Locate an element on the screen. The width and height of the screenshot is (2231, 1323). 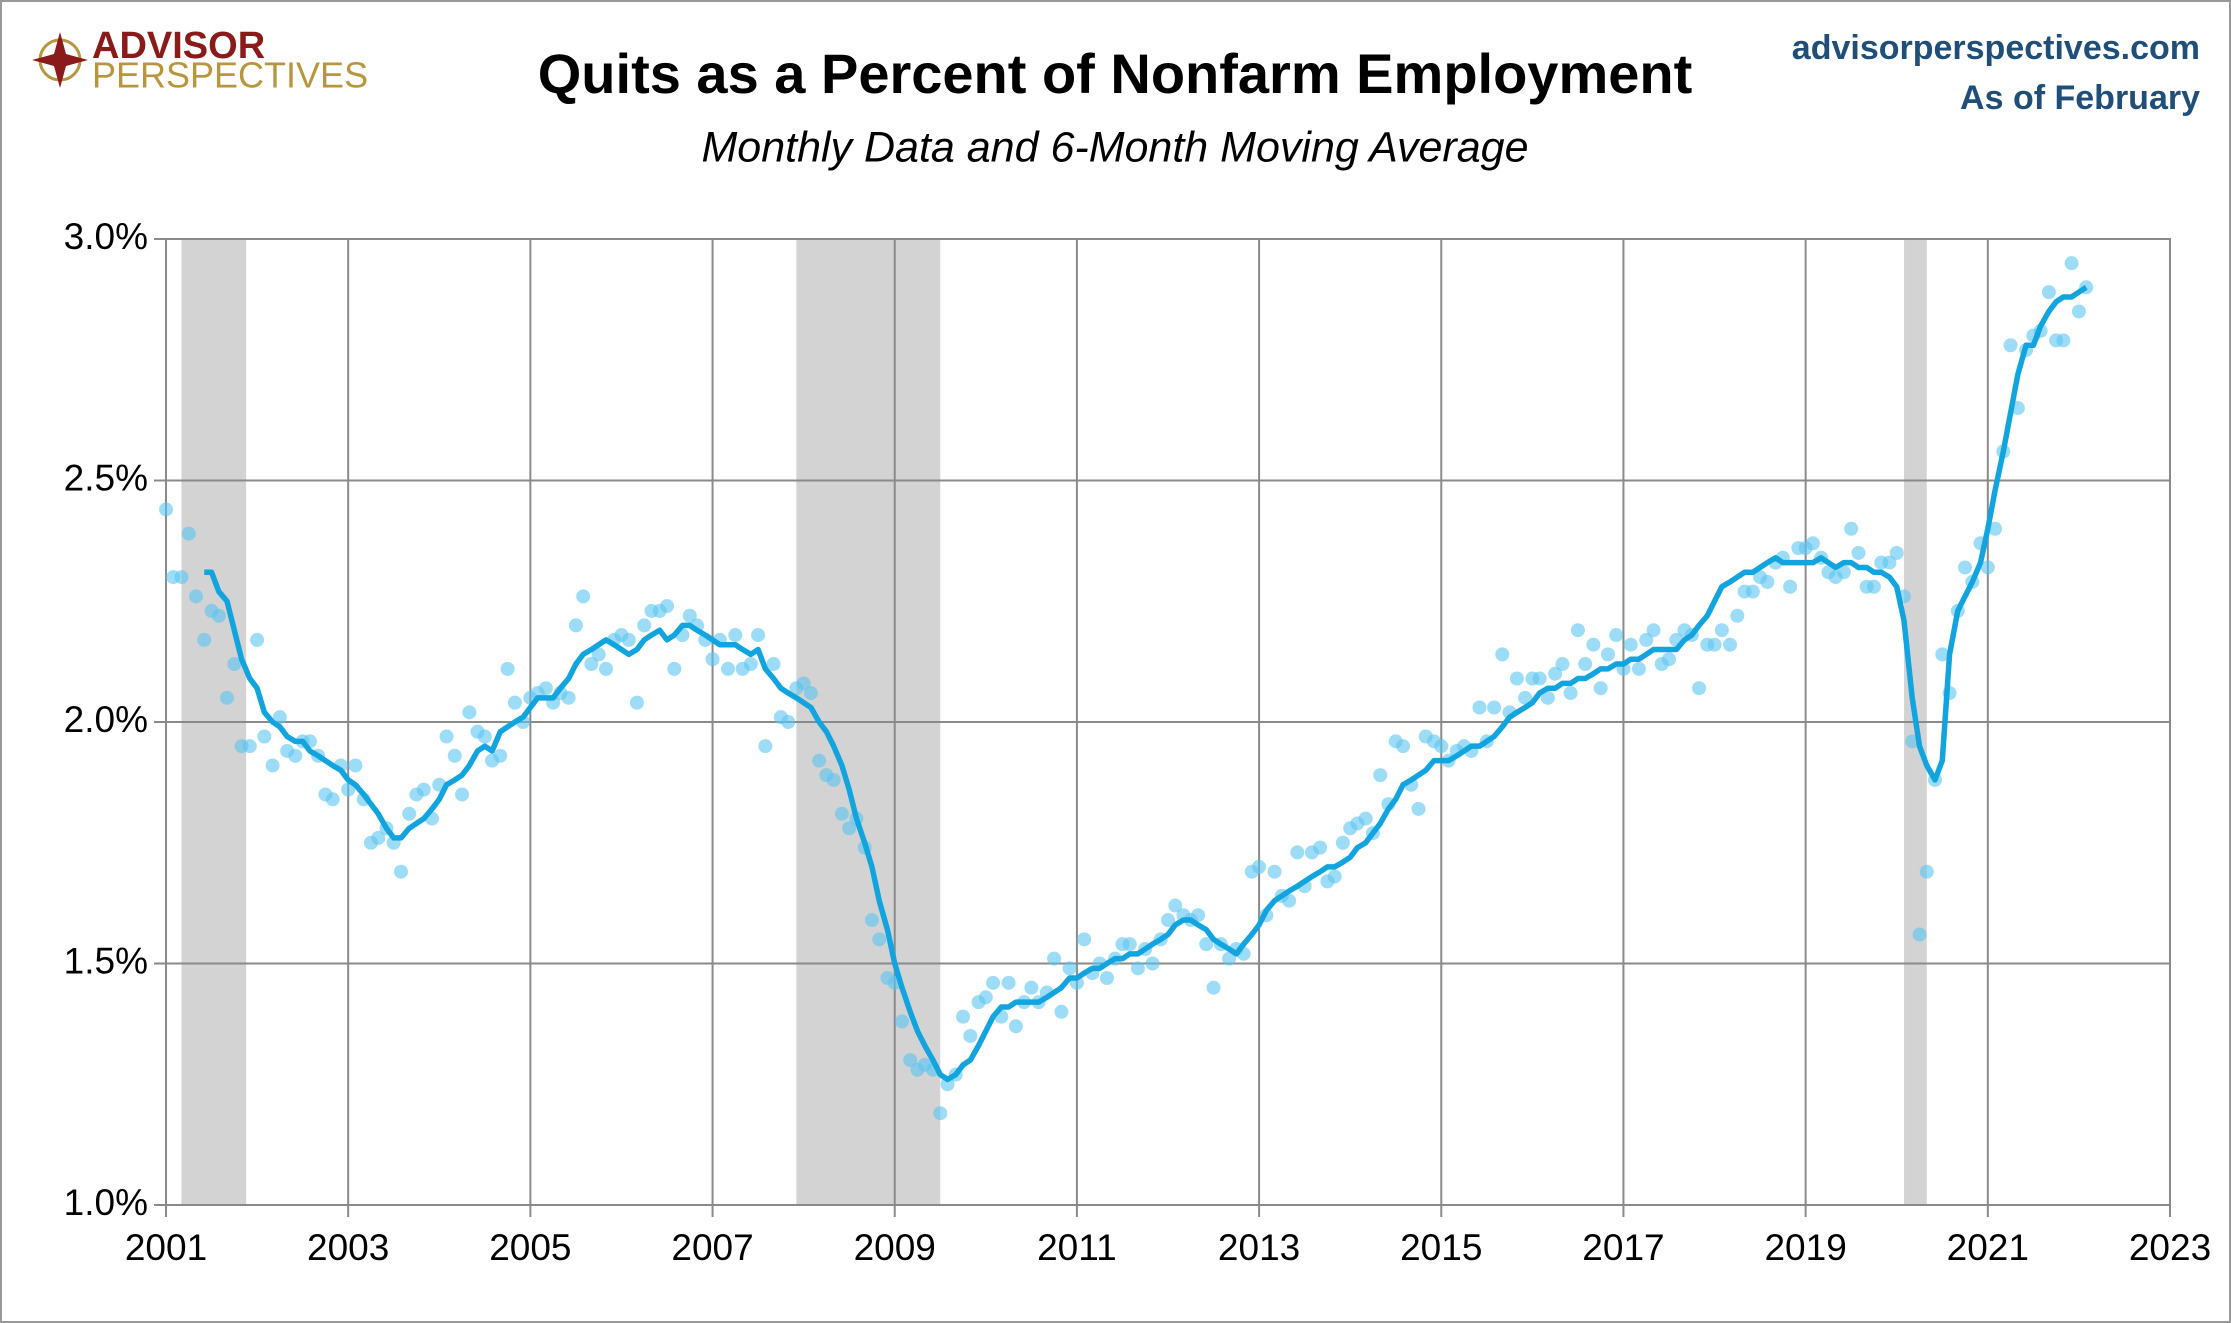
chart-subtitle: Monthly Data and 6-Month Moving Average is located at coordinates (1114, 147).